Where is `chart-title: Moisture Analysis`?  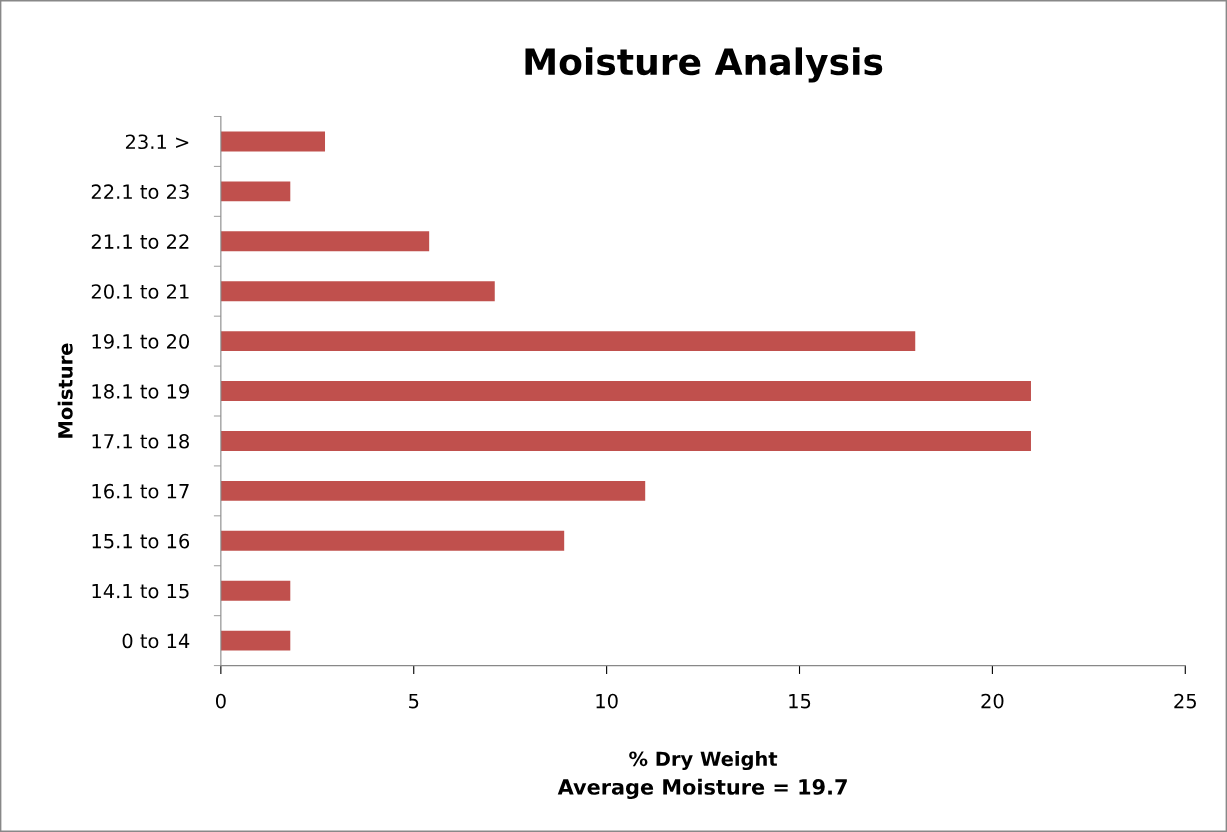
chart-title: Moisture Analysis is located at coordinates (704, 65).